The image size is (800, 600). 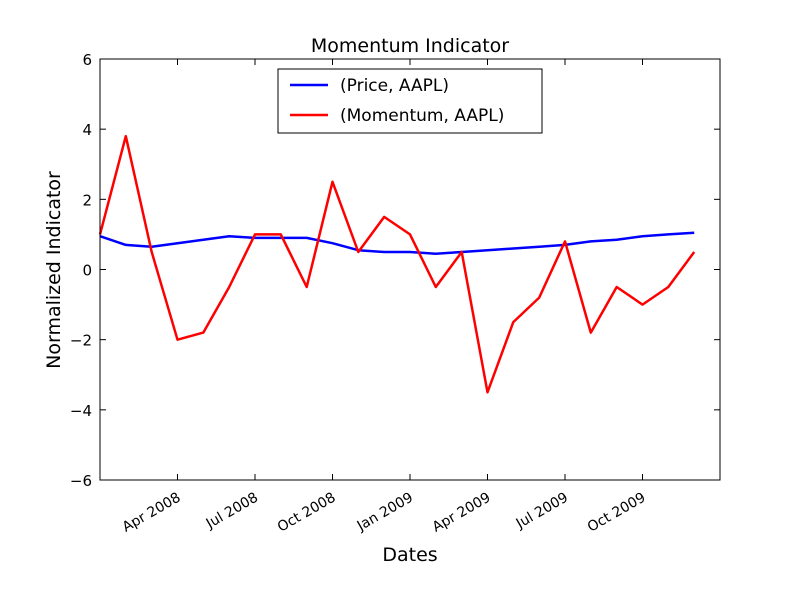 What do you see at coordinates (87, 60) in the screenshot?
I see `y-tick-label: 6` at bounding box center [87, 60].